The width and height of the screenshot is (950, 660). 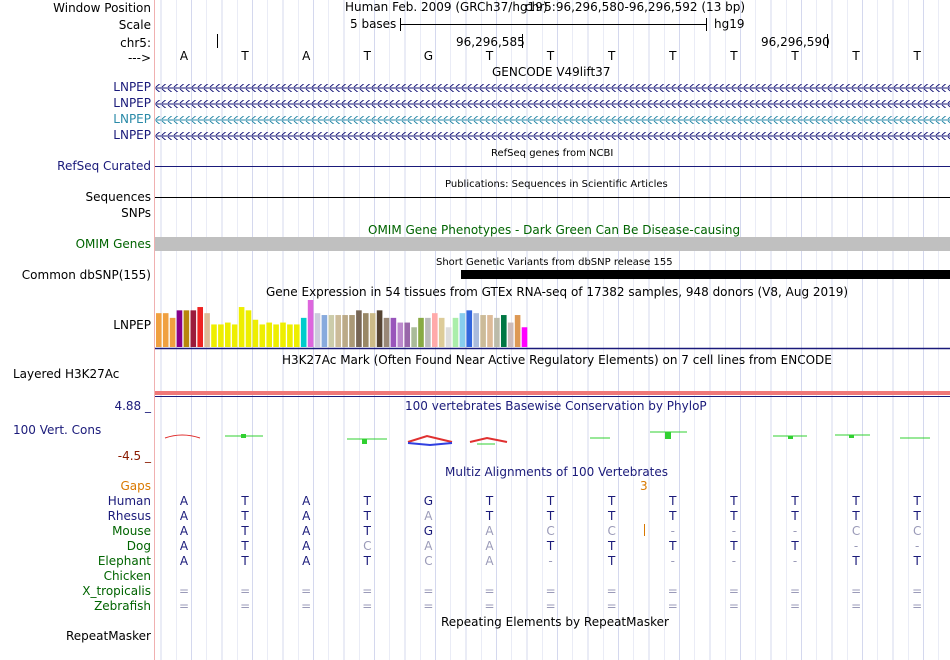 I want to click on chr-label: chr5:, so click(x=135, y=43).